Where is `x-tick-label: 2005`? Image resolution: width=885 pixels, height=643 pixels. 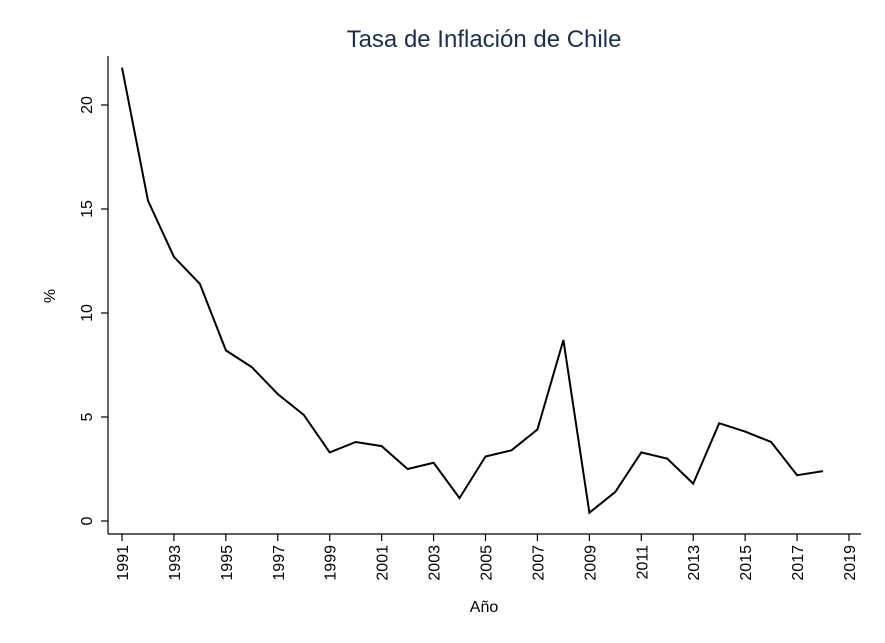 x-tick-label: 2005 is located at coordinates (487, 563).